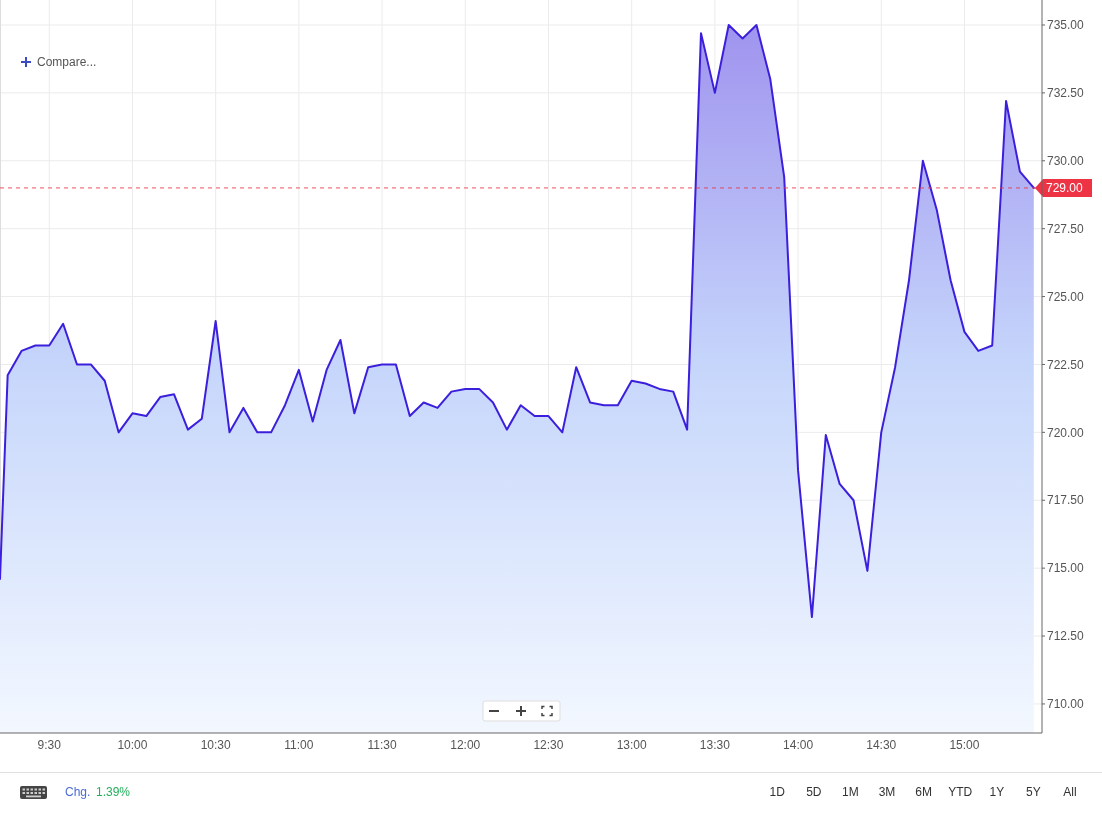 The image size is (1102, 813). What do you see at coordinates (113, 792) in the screenshot?
I see `text: 1.39%` at bounding box center [113, 792].